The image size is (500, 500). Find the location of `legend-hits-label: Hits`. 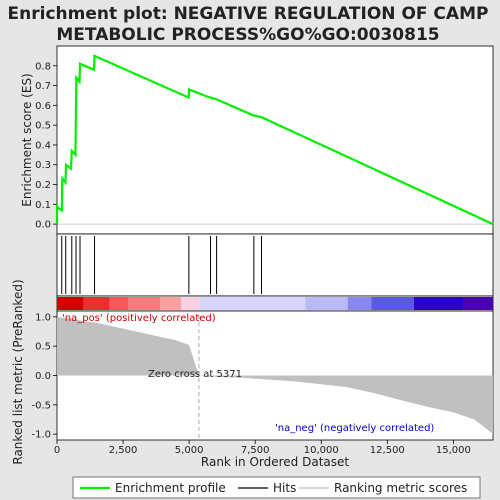

legend-hits-label: Hits is located at coordinates (284, 488).